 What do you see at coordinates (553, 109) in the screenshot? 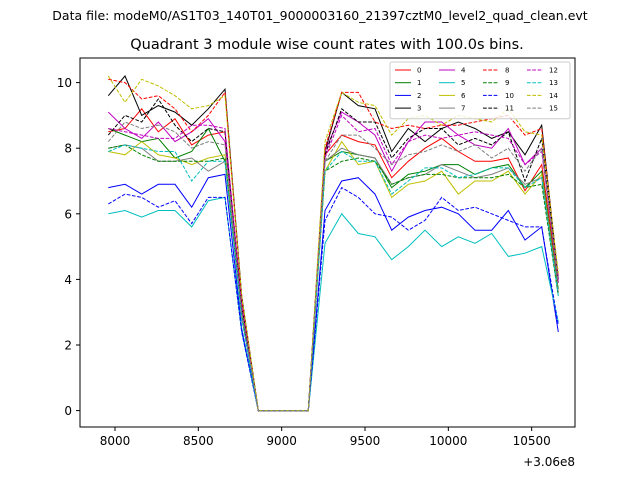
I see `legend-label-15: 15` at bounding box center [553, 109].